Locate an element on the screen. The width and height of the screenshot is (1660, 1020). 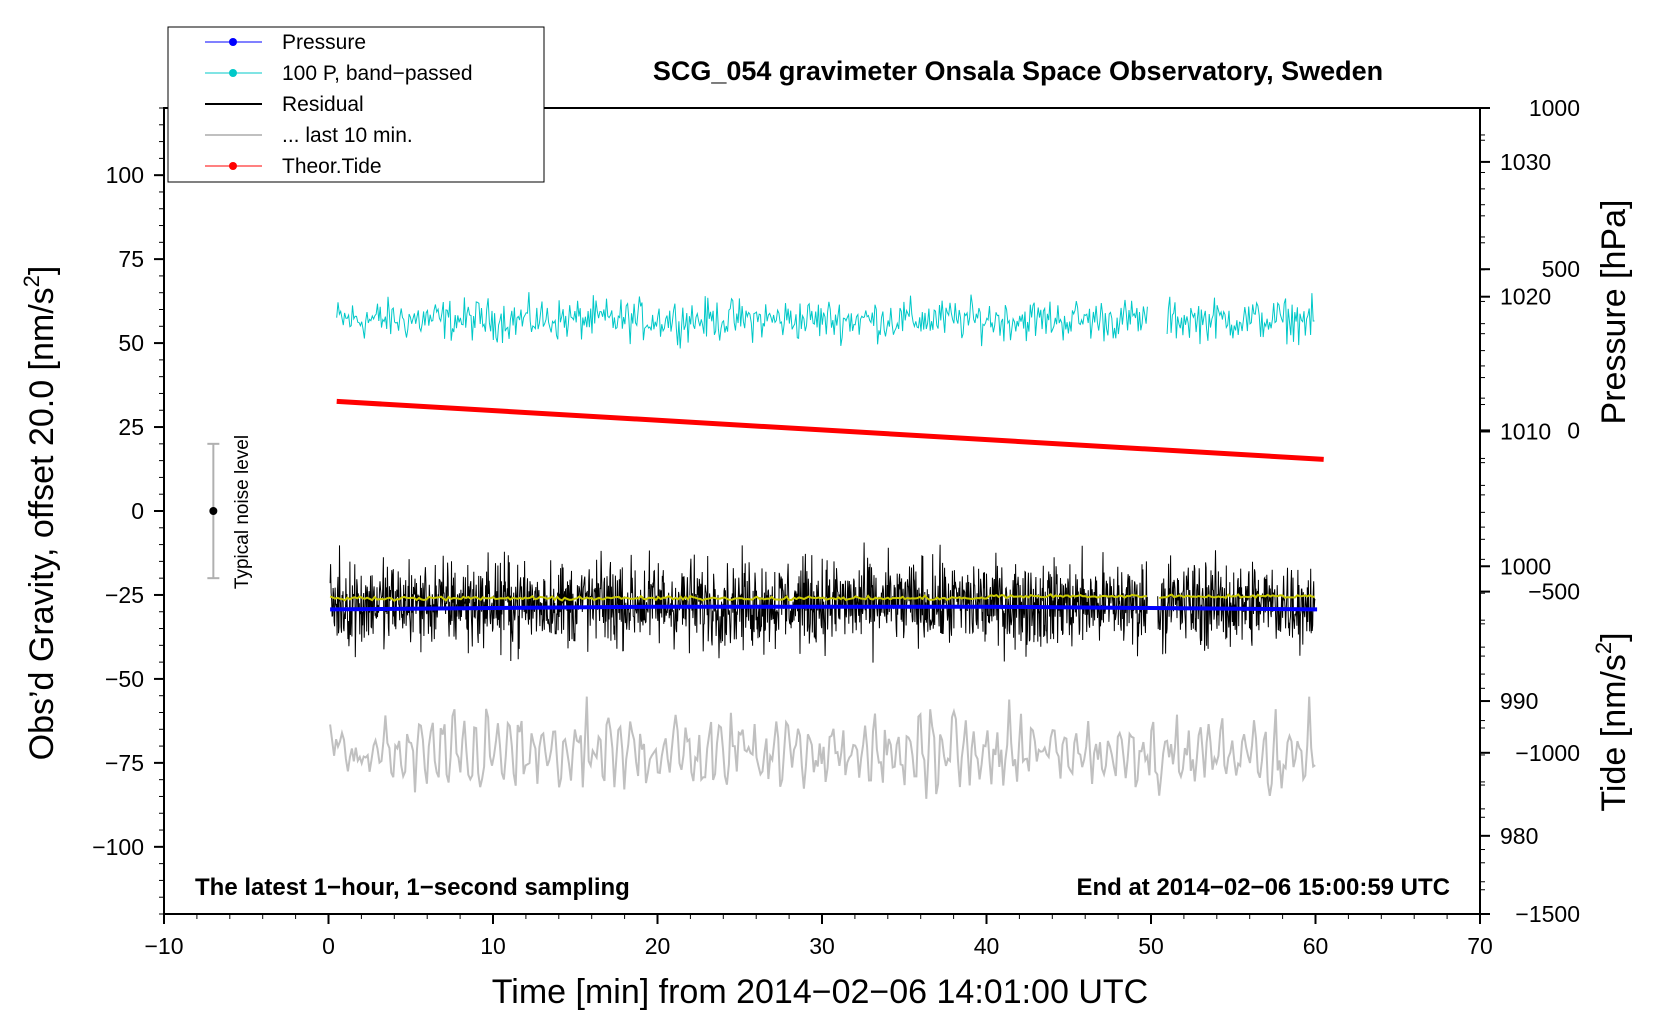
series-pressure is located at coordinates (824, 608).